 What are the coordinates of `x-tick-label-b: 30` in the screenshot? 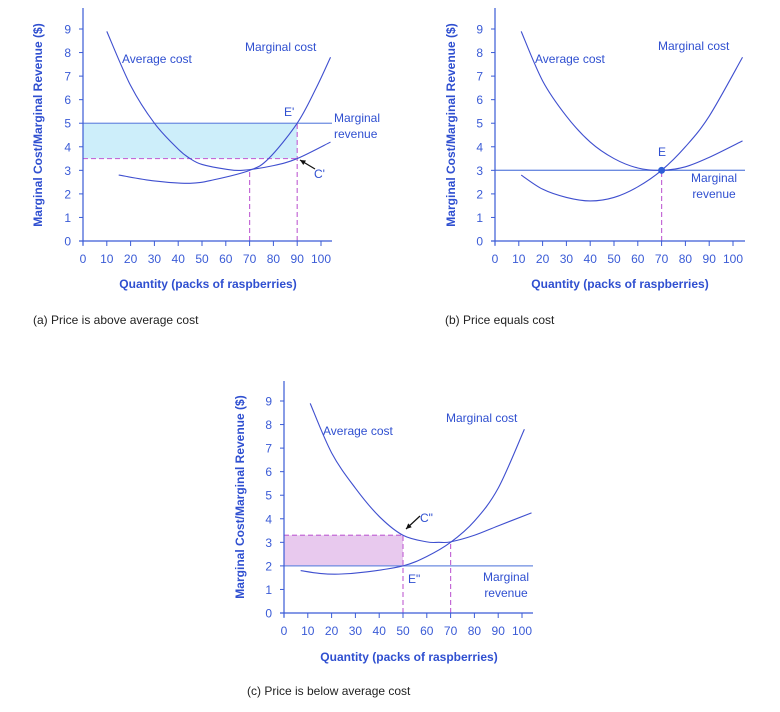 It's located at (567, 259).